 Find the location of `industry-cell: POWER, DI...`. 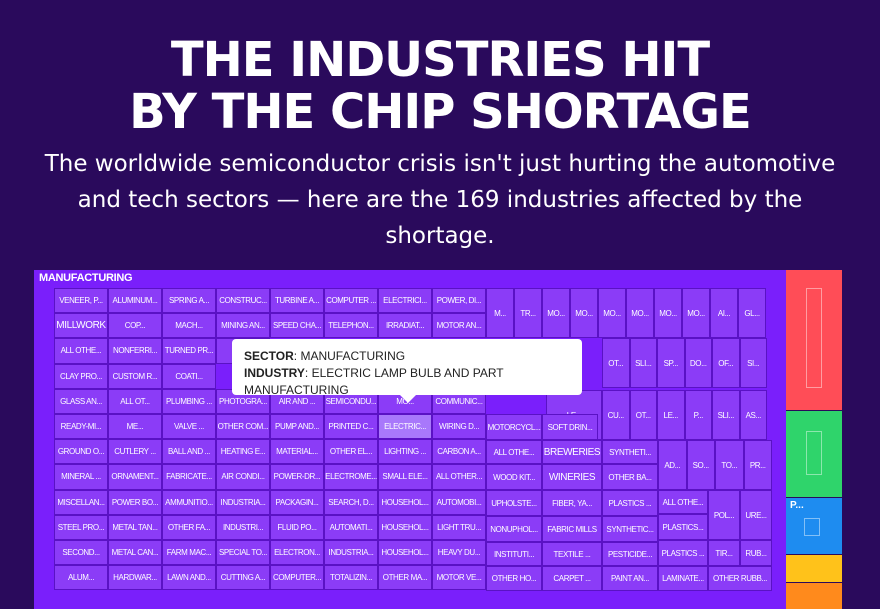

industry-cell: POWER, DI... is located at coordinates (459, 301).